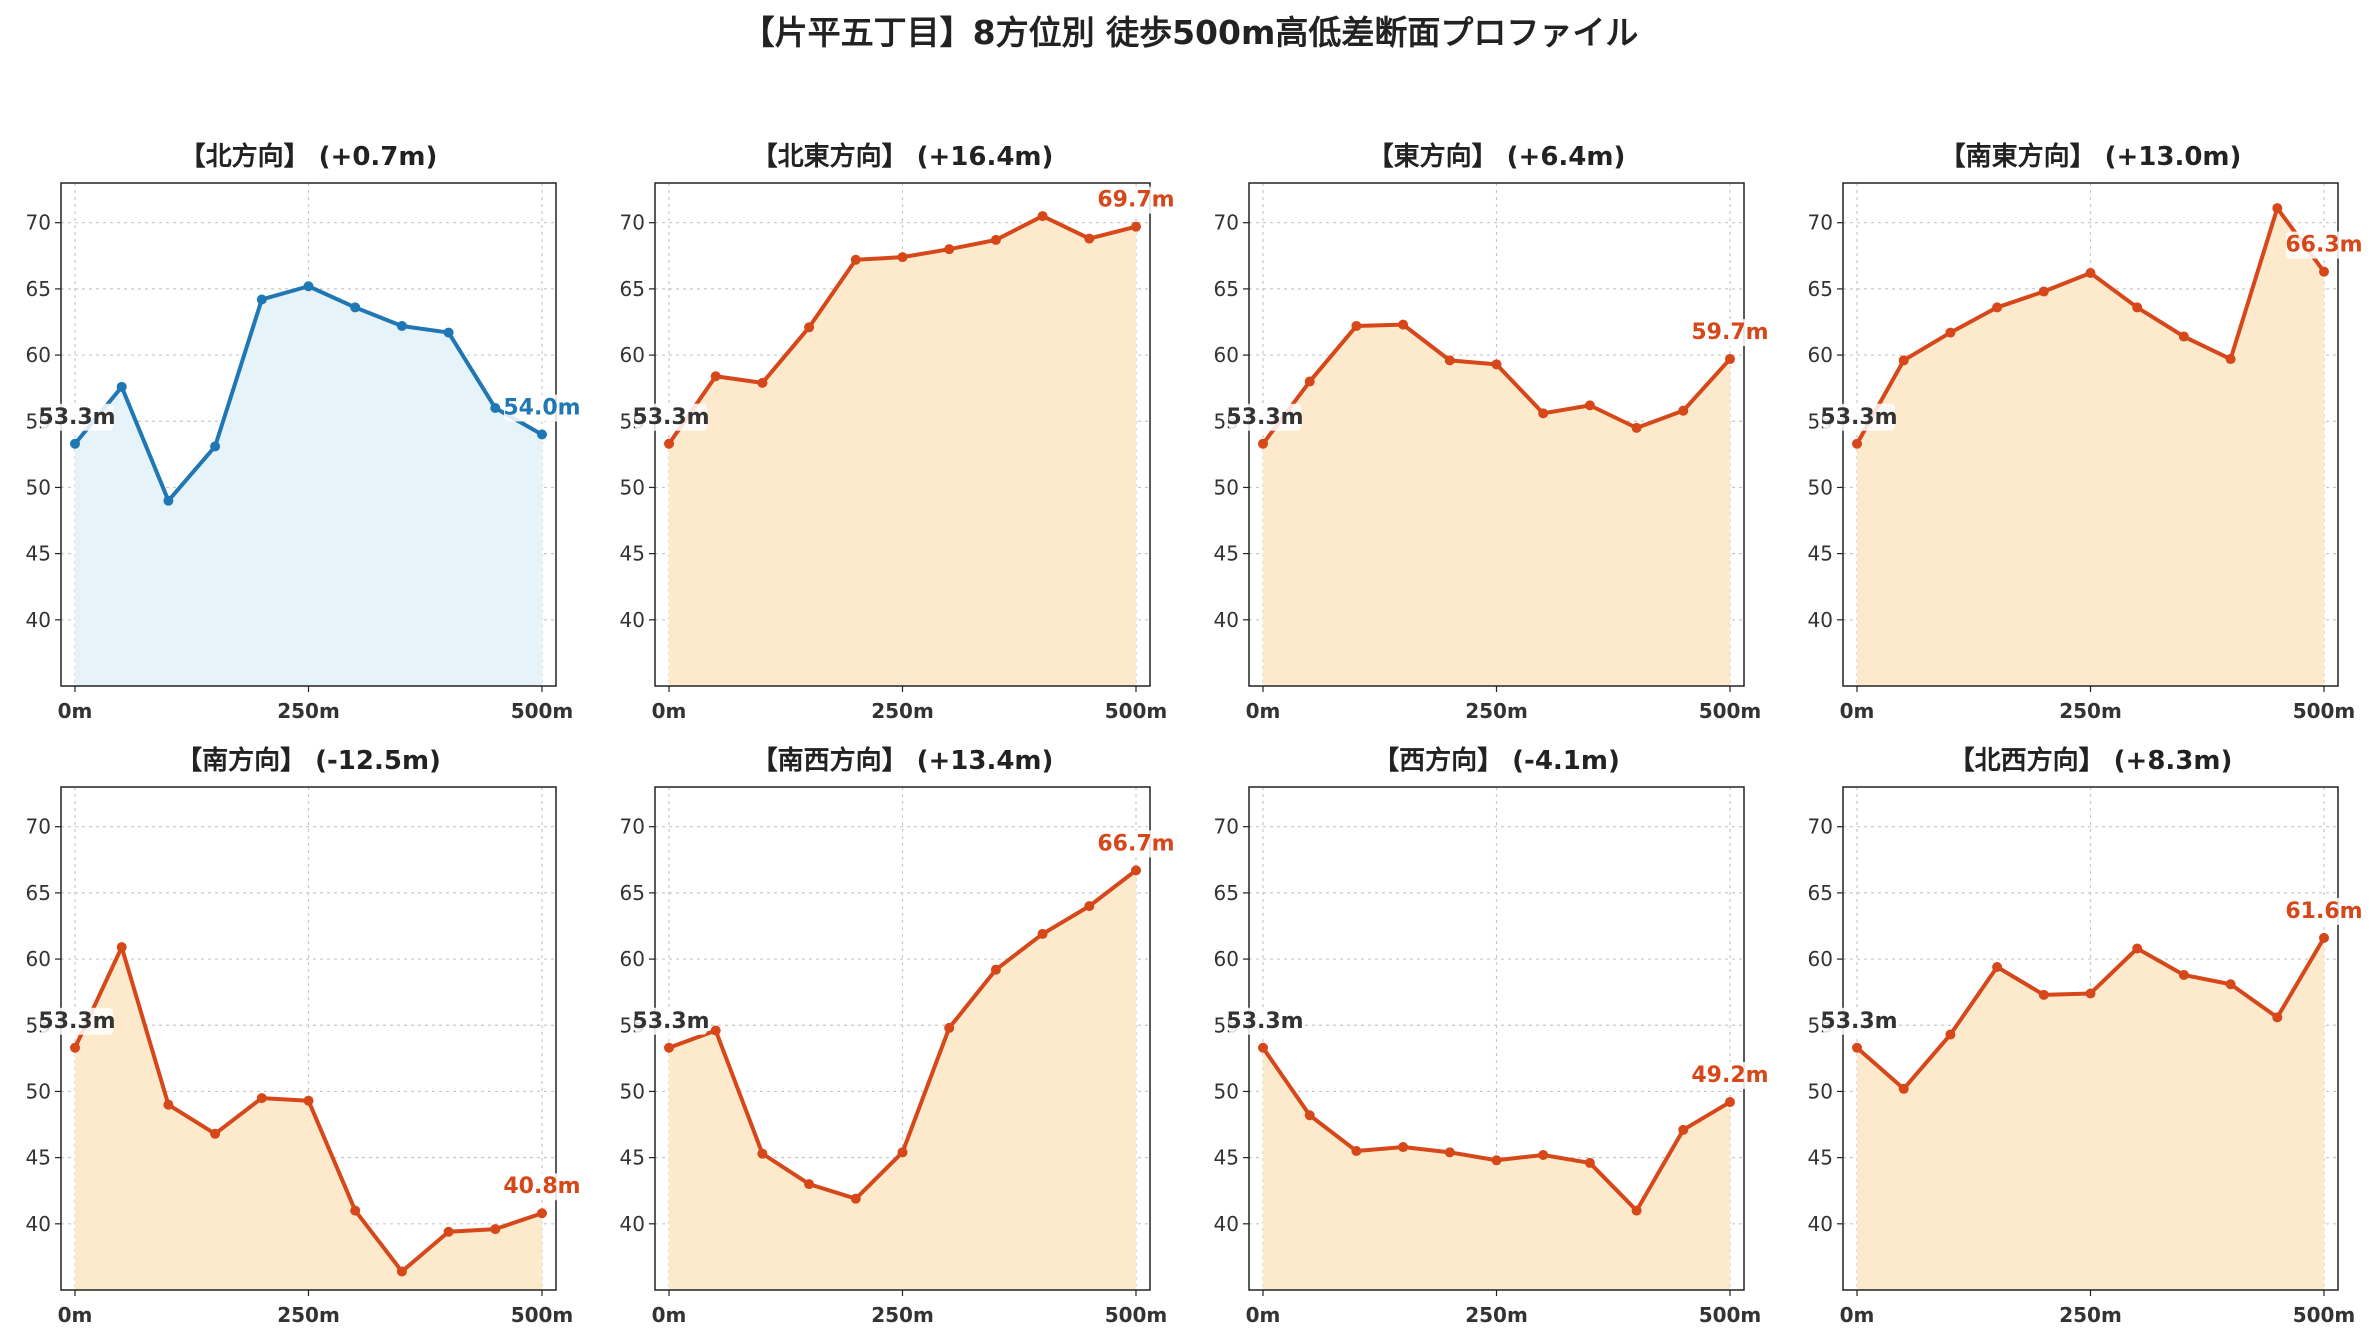  What do you see at coordinates (1497, 156) in the screenshot?
I see `panel-title: 【東方向】 (+6.4m)` at bounding box center [1497, 156].